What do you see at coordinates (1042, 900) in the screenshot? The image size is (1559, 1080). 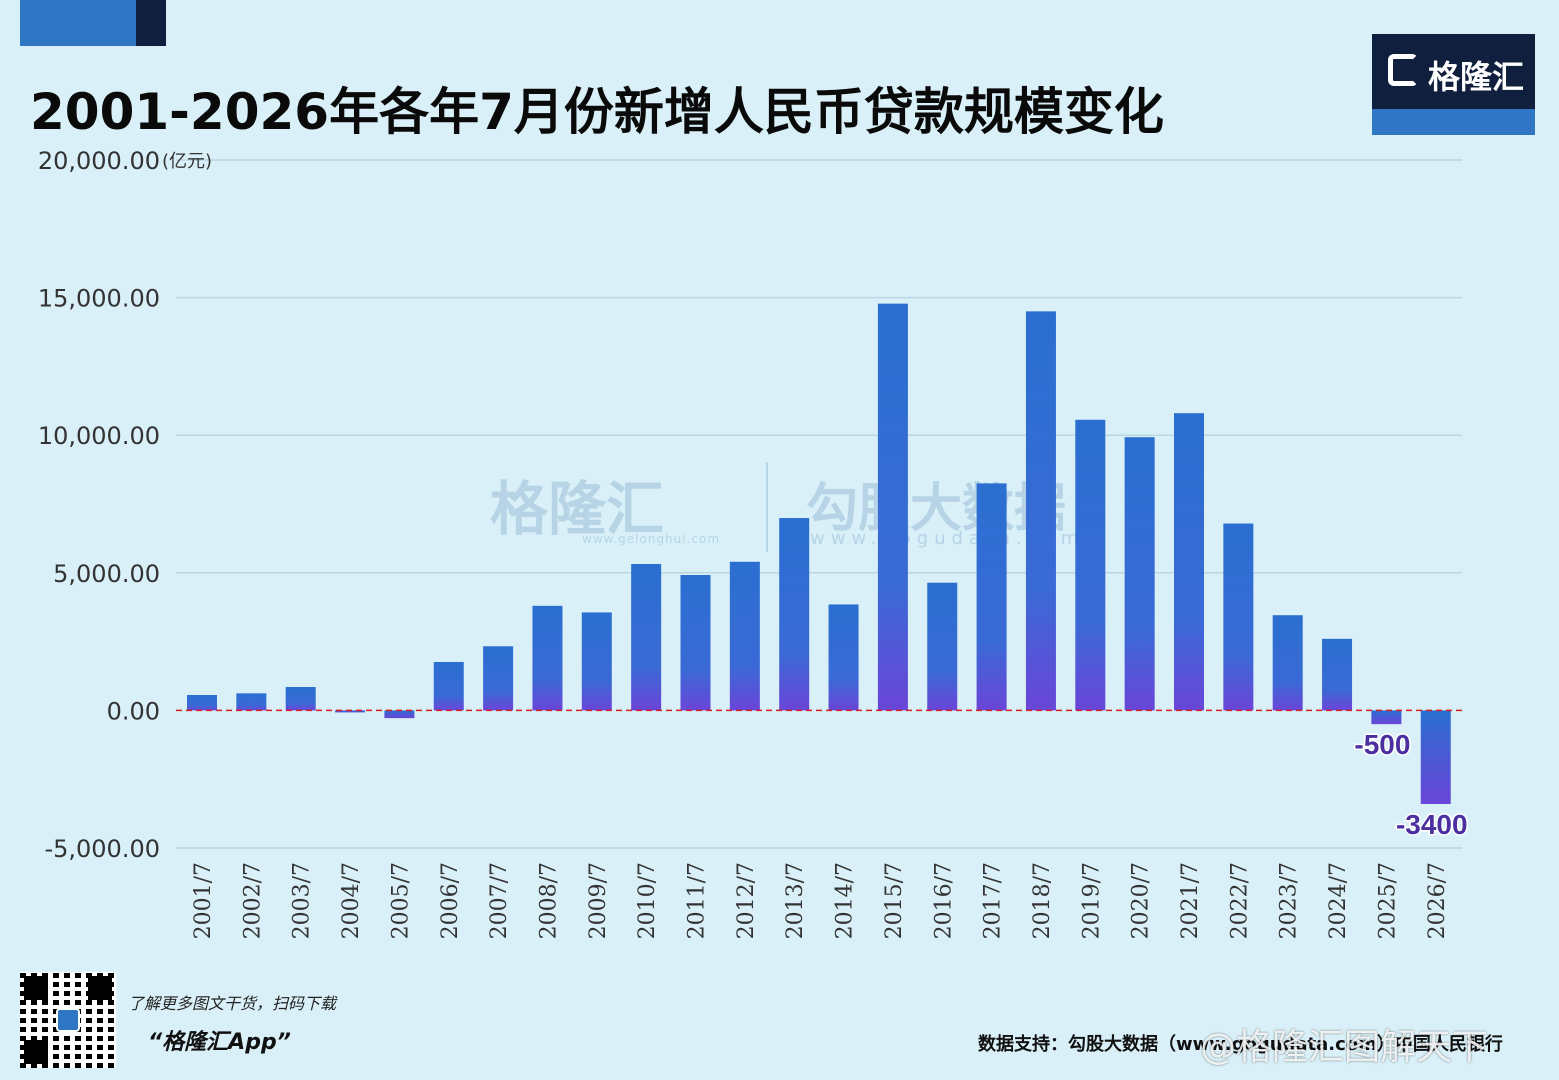 I see `x-tick-label: 2018/7` at bounding box center [1042, 900].